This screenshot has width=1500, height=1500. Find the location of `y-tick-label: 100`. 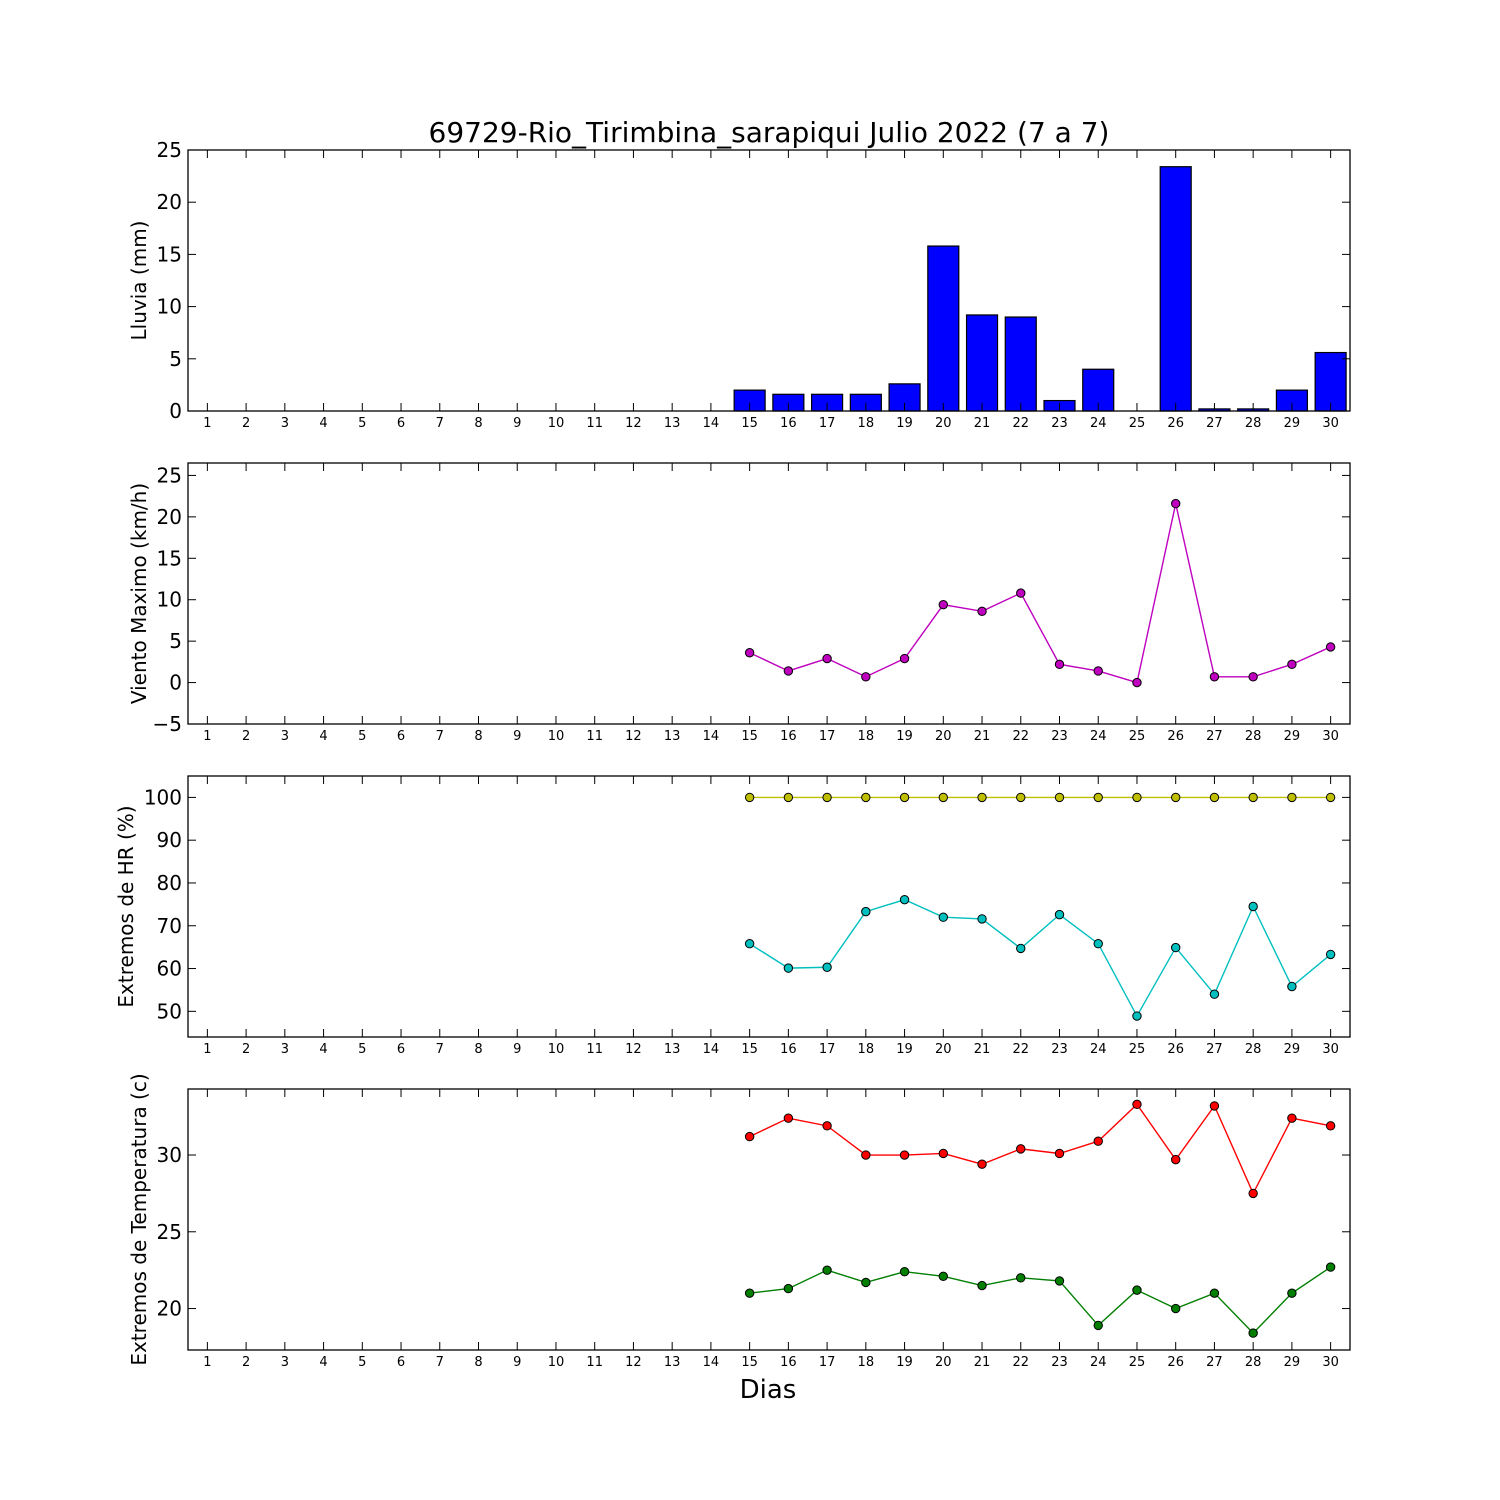

y-tick-label: 100 is located at coordinates (163, 797).